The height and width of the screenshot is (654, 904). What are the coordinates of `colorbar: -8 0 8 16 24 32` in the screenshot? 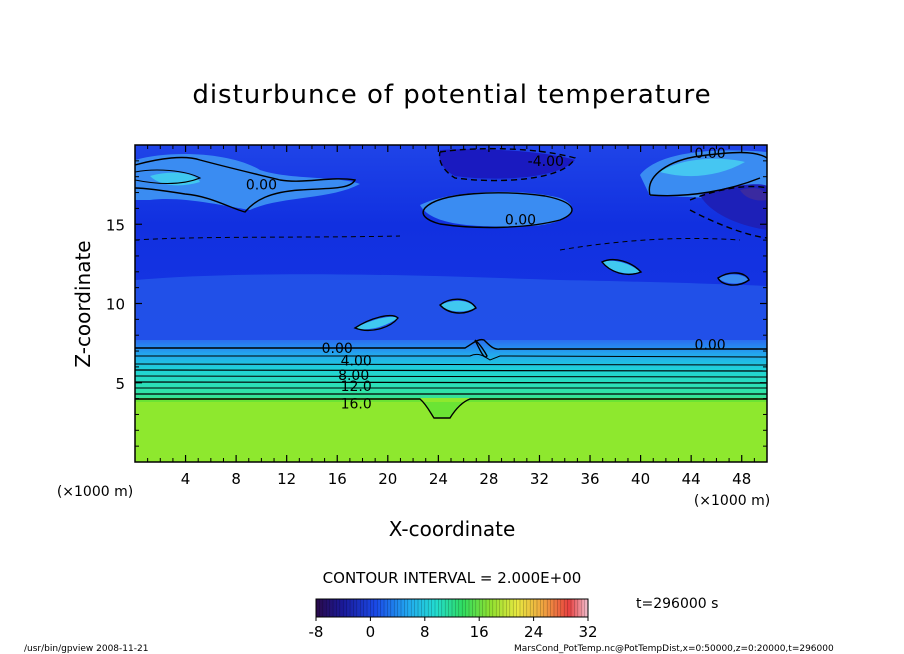 It's located at (453, 619).